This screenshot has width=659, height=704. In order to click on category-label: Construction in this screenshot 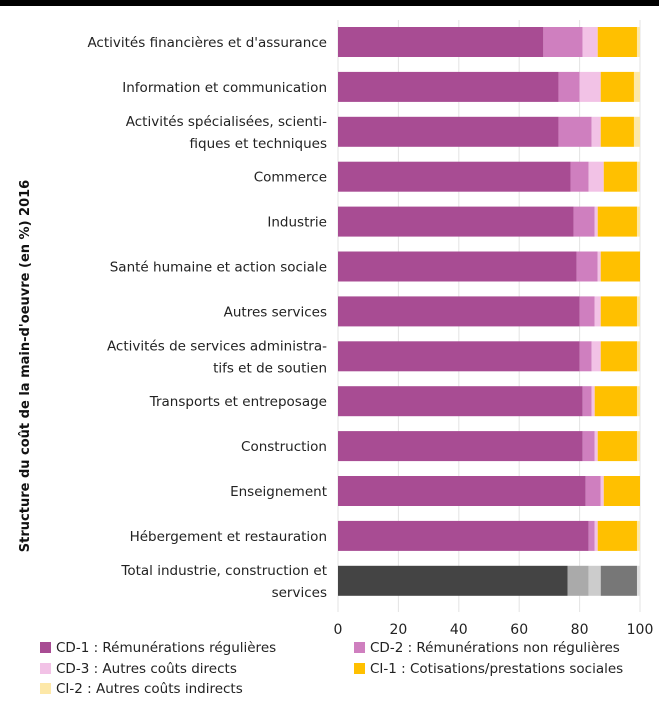, I will do `click(284, 447)`.